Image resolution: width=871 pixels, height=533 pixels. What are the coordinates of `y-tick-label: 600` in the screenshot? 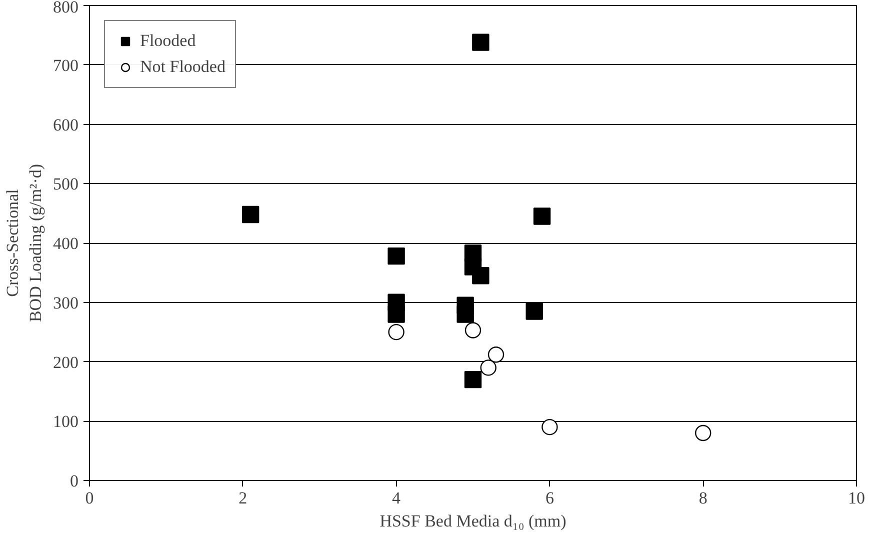 It's located at (65, 124).